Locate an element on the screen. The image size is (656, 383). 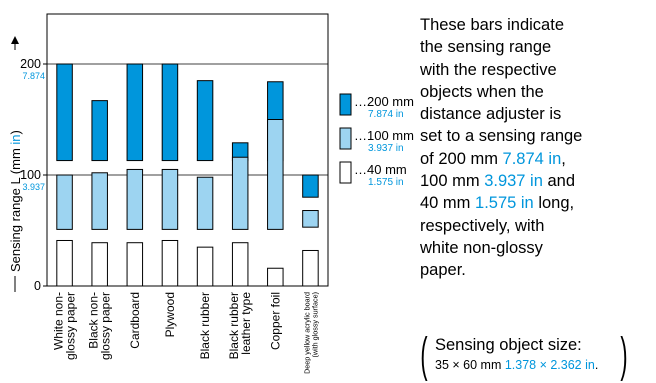
description-line: 40 mm 1.575 in long, is located at coordinates (538, 203).